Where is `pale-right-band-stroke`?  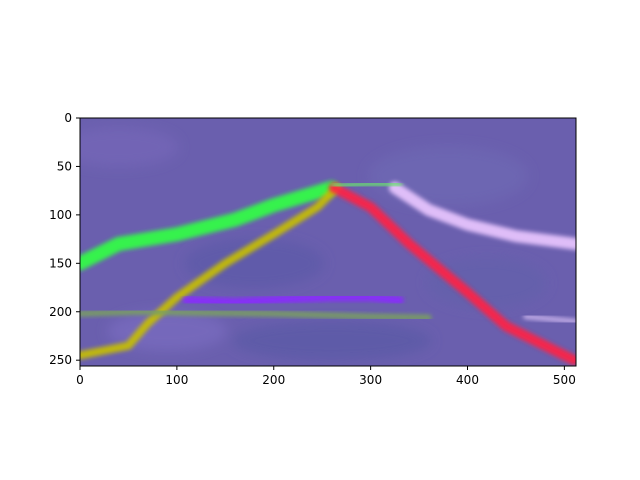
pale-right-band-stroke is located at coordinates (549, 319).